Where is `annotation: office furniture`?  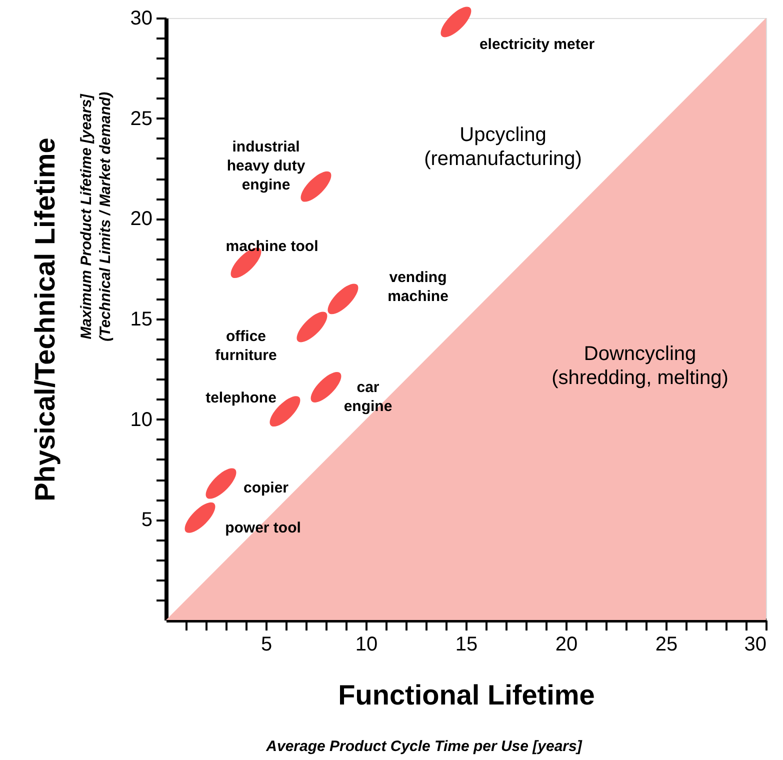 annotation: office furniture is located at coordinates (246, 346).